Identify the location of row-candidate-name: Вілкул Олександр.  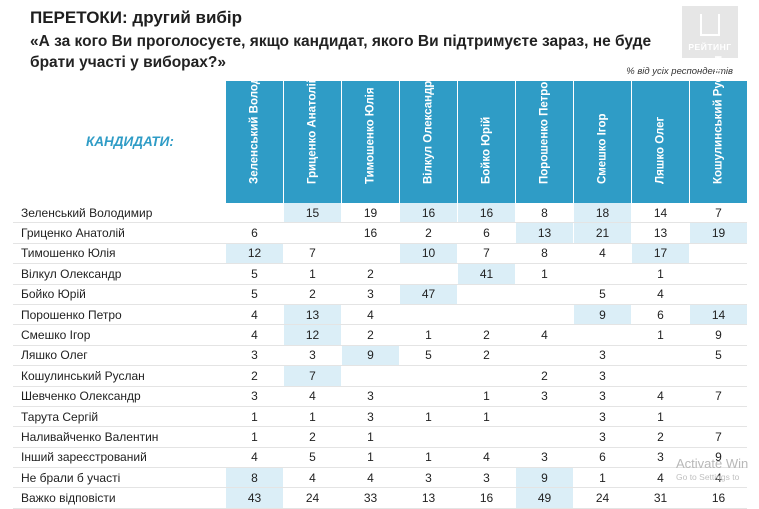
(119, 274).